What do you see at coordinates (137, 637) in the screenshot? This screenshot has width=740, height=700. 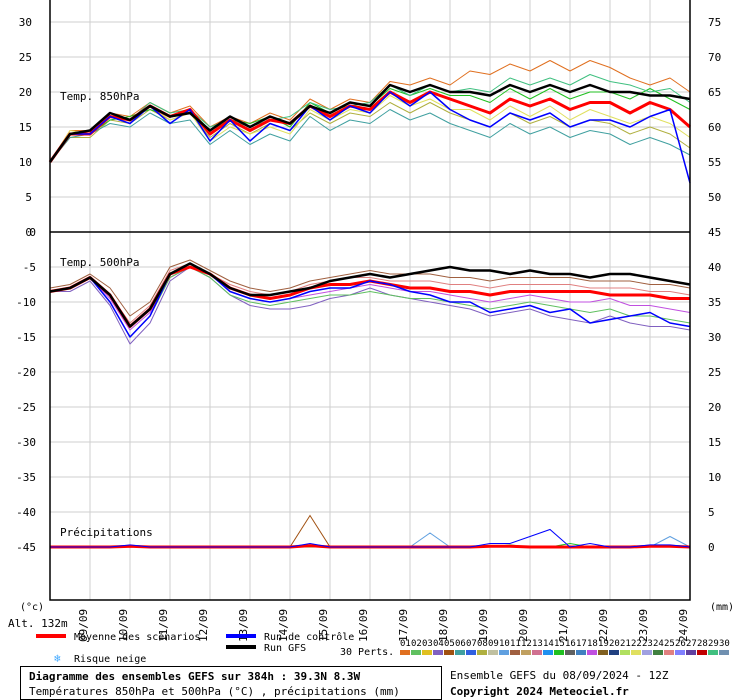 I see `legend-mean-label: Moyenne des scénarios` at bounding box center [137, 637].